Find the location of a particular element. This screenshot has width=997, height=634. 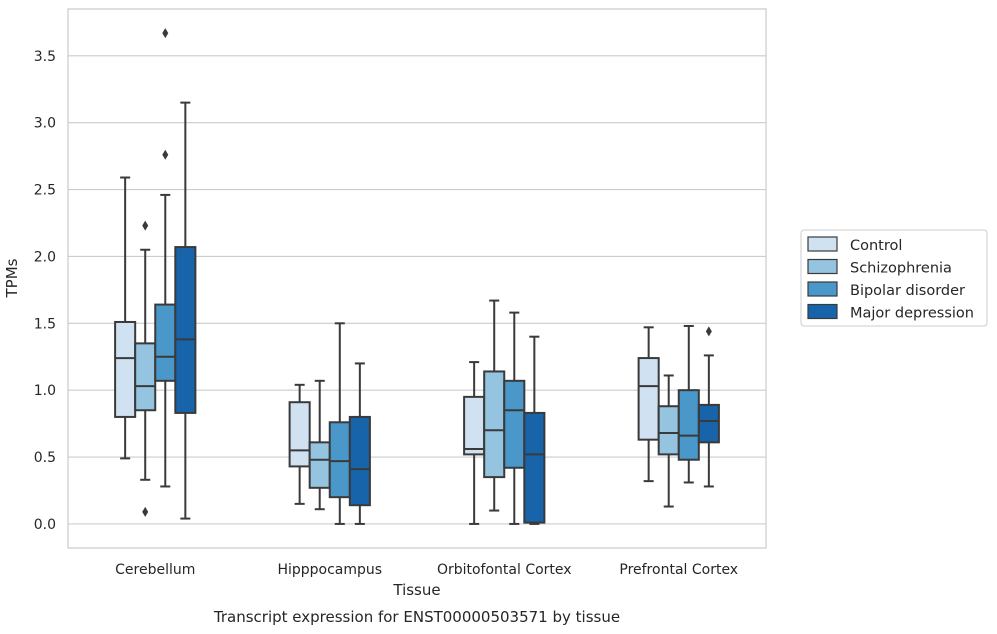

y-tick-label: 2.0 is located at coordinates (45, 257).